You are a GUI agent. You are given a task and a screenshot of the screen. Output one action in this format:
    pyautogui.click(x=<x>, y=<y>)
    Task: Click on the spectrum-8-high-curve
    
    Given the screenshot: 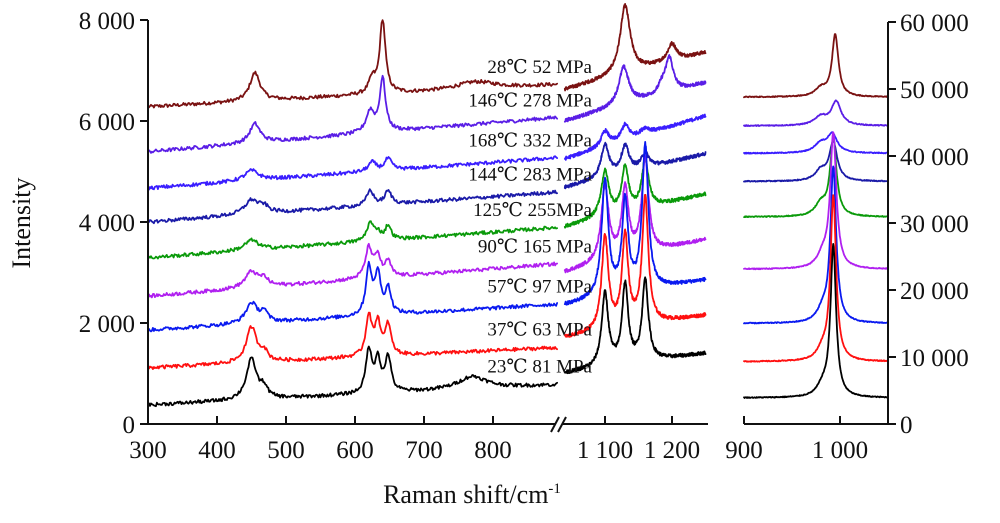 What is the action you would take?
    pyautogui.click(x=816, y=278)
    